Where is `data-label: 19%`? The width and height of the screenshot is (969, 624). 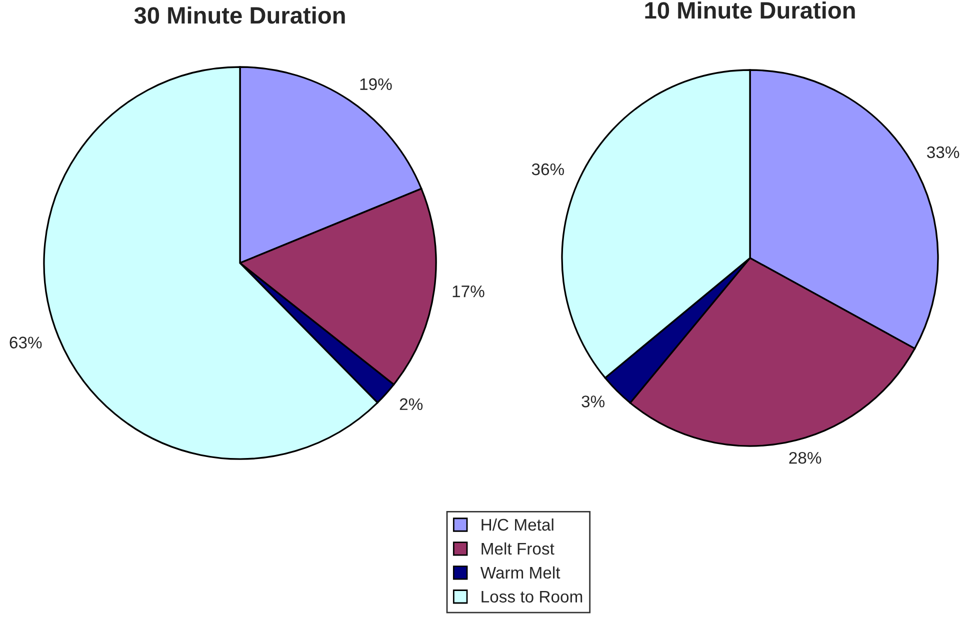
data-label: 19% is located at coordinates (376, 84).